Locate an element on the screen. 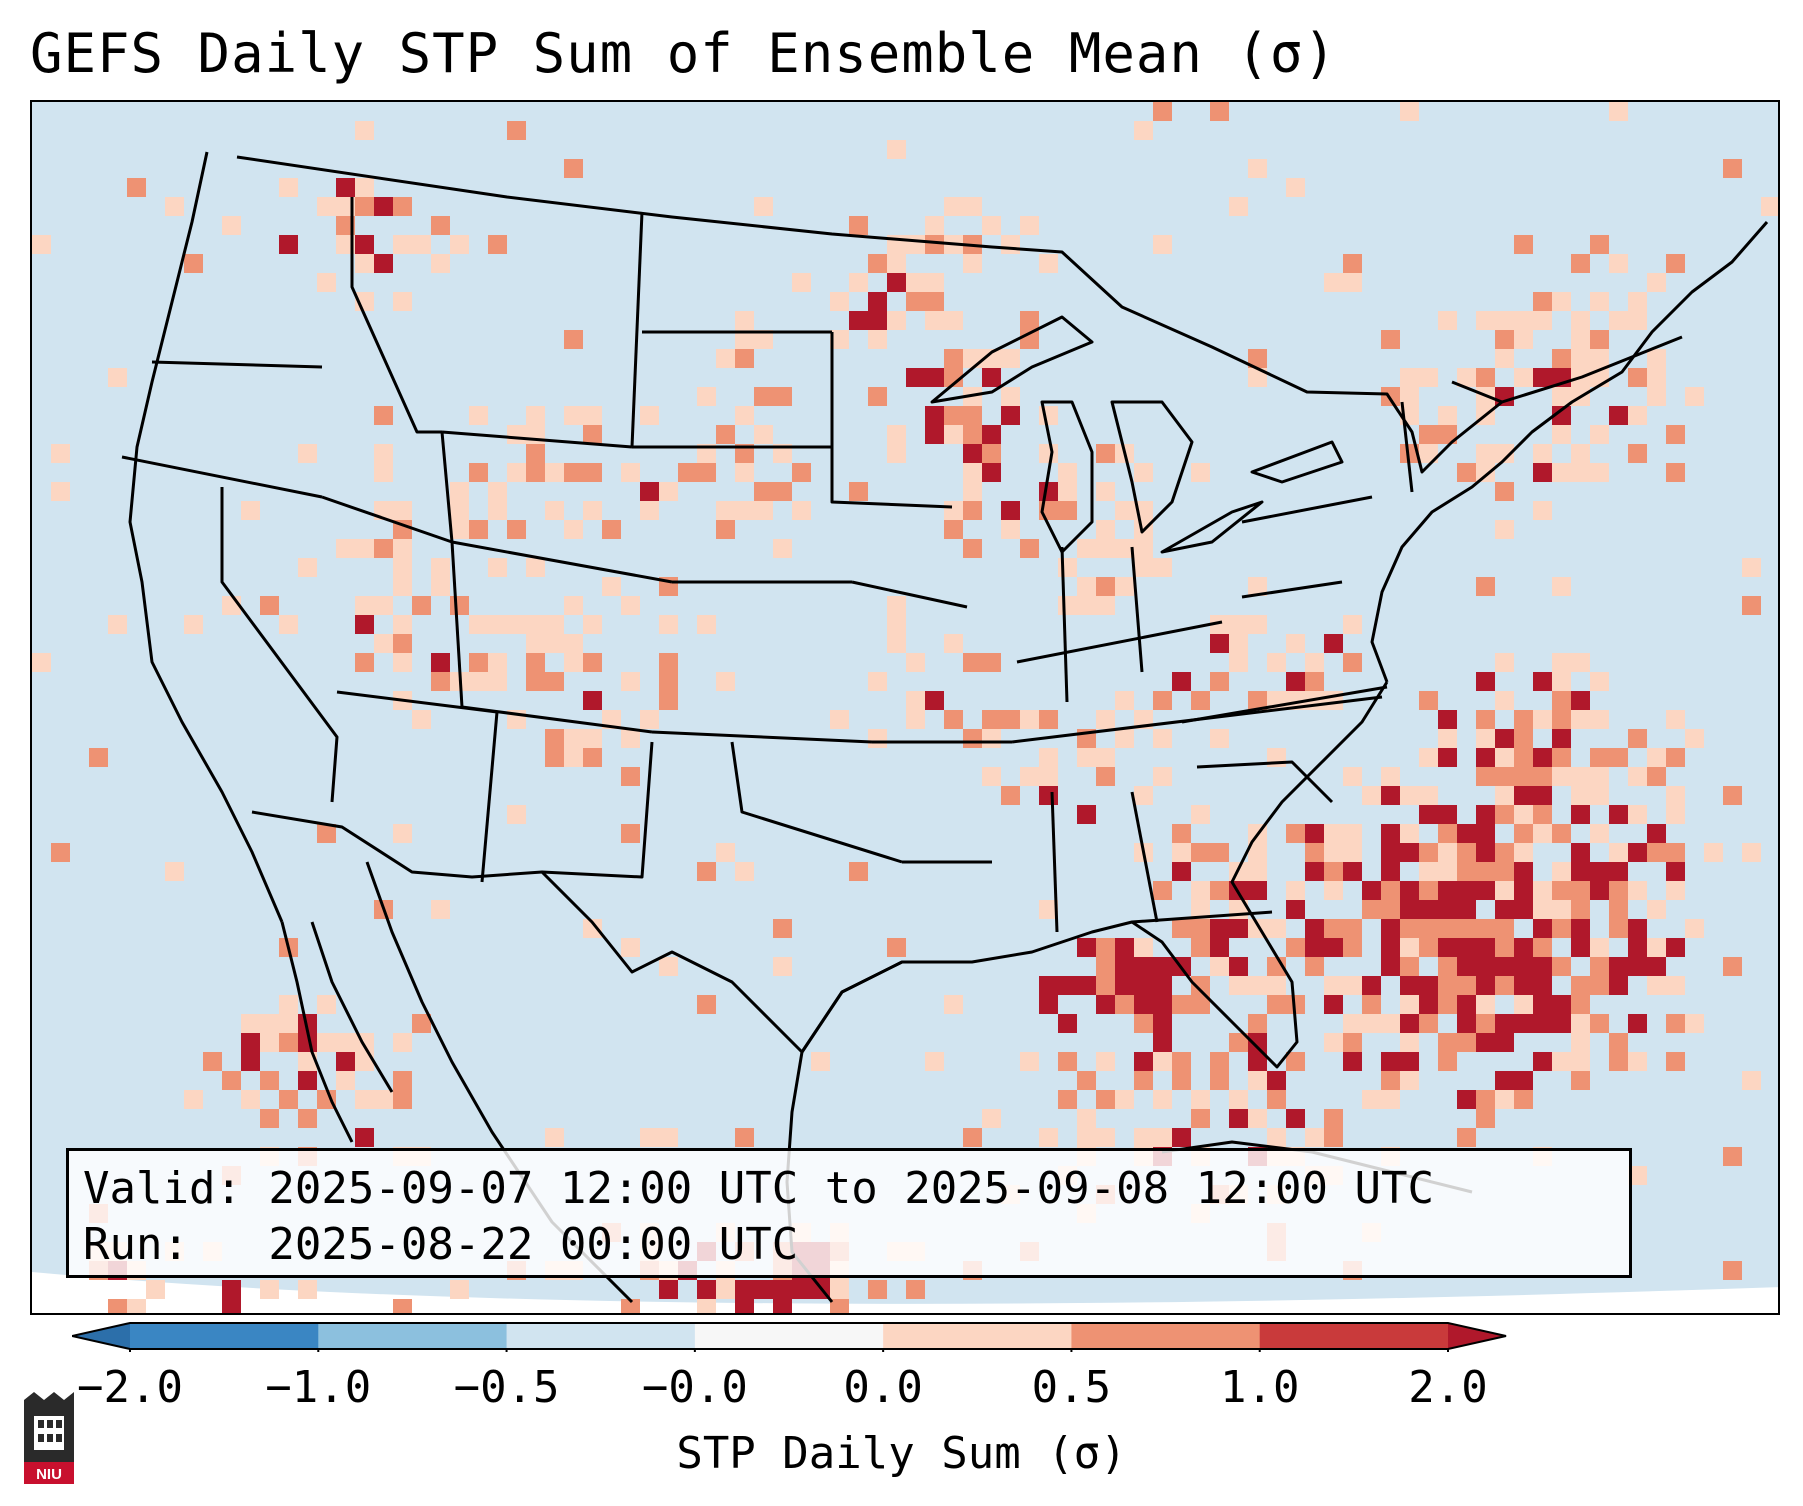 The width and height of the screenshot is (1803, 1506). great-lakes-huron is located at coordinates (1152, 467).